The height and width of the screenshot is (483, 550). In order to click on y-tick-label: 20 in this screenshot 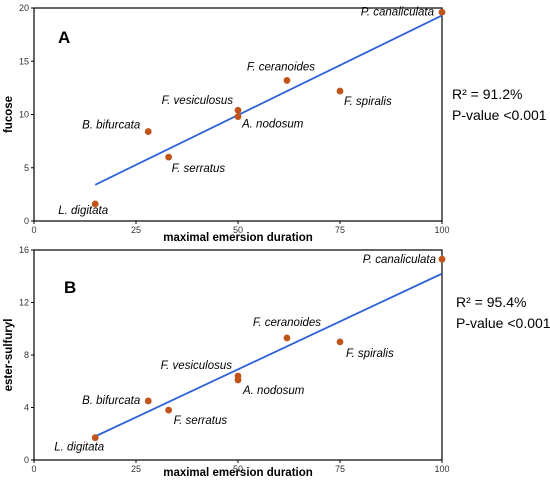, I will do `click(24, 8)`.